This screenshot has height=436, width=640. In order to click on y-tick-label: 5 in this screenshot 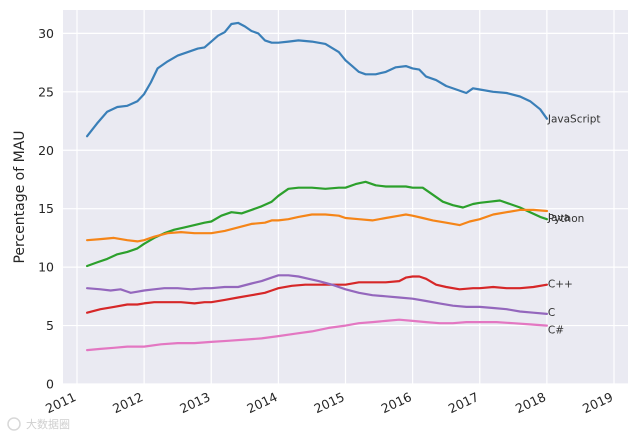, I will do `click(50, 325)`.